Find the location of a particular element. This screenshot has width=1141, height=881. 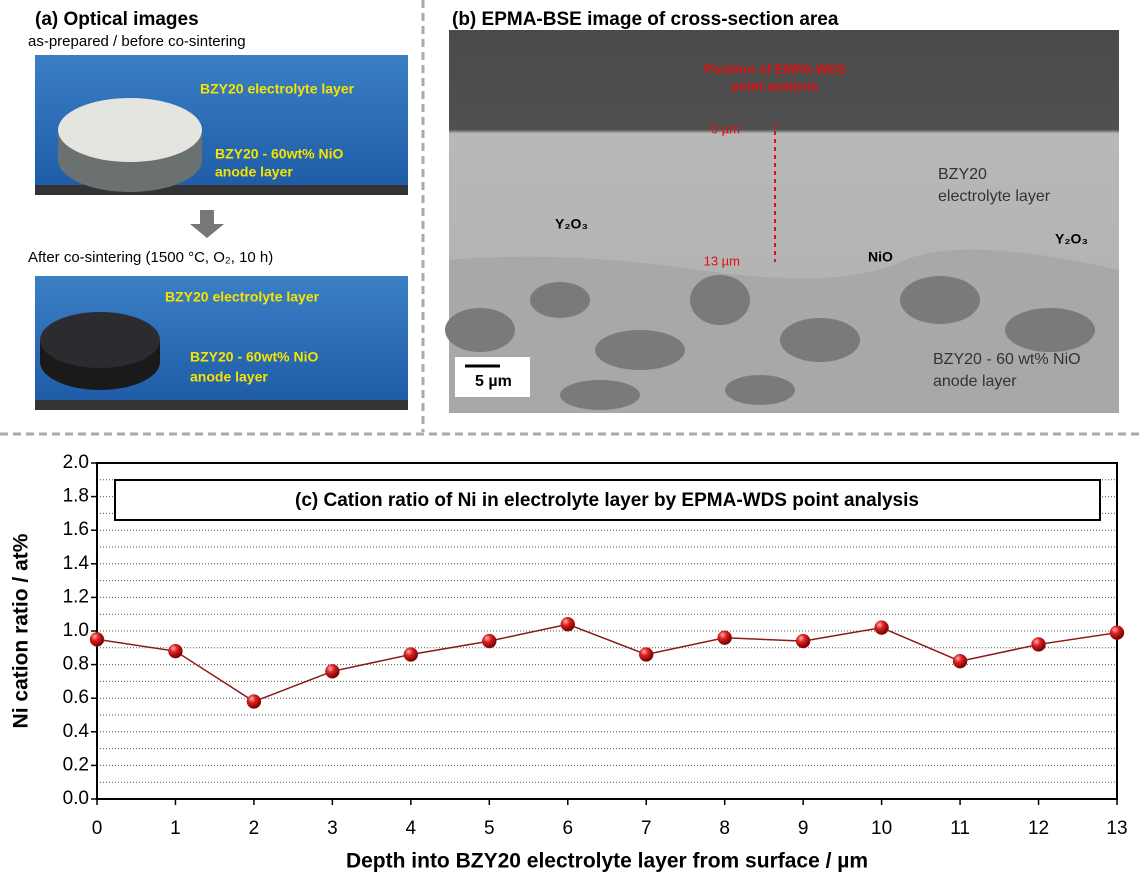

x-tick-label: 4 is located at coordinates (411, 828).